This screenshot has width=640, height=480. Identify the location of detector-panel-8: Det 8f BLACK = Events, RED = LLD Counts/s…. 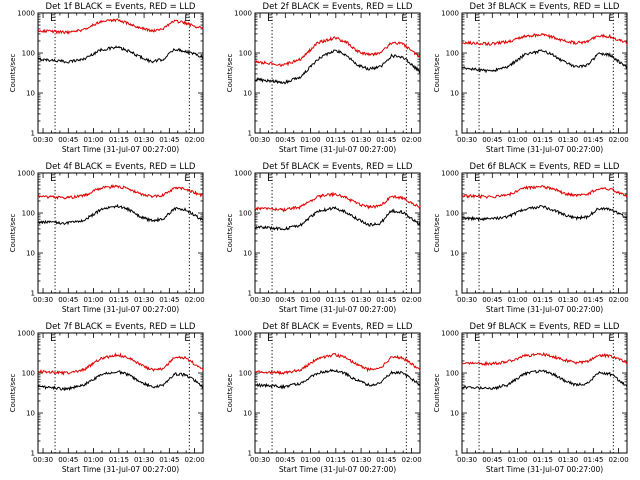
(324, 398).